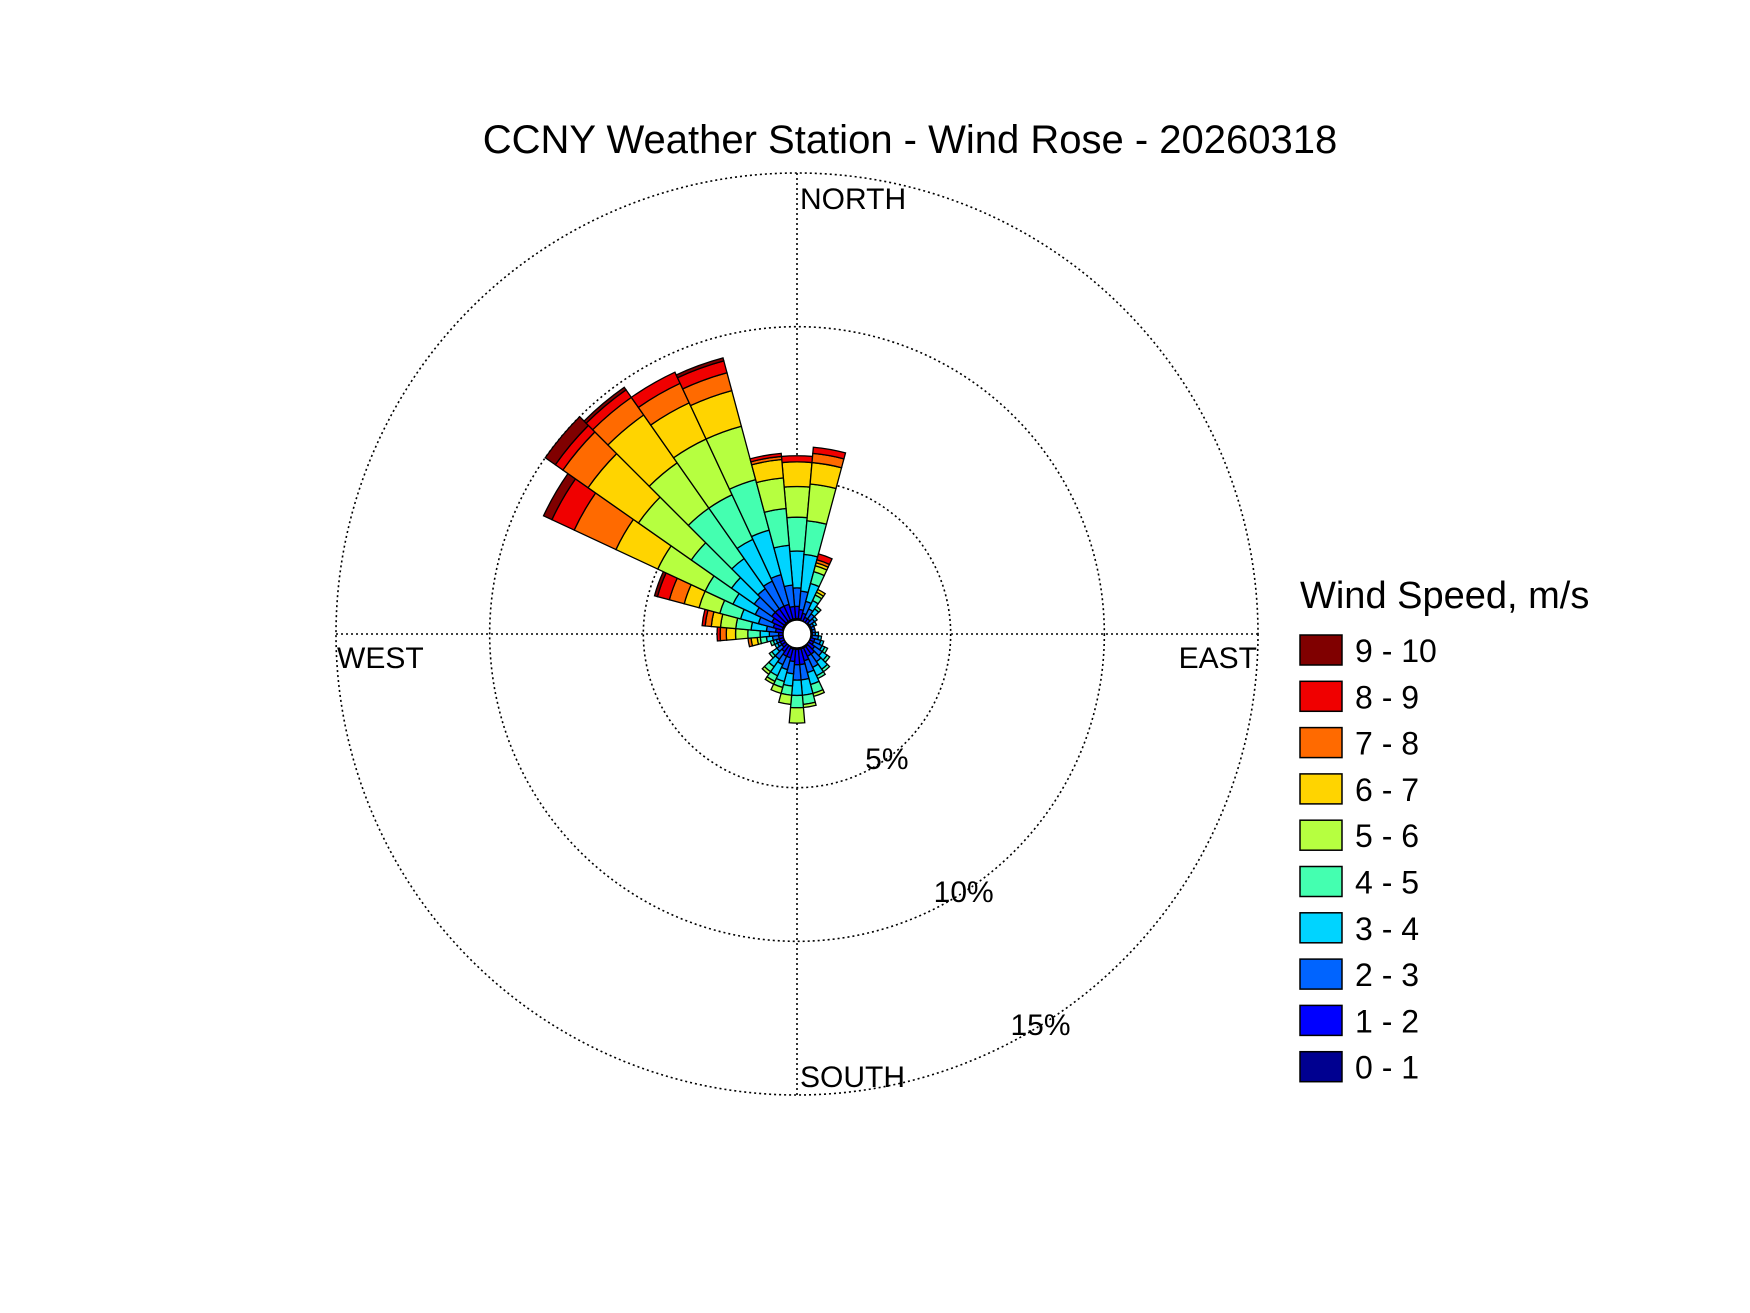 The height and width of the screenshot is (1313, 1750). I want to click on petal-segment-dir220-bin5, so click(766, 670).